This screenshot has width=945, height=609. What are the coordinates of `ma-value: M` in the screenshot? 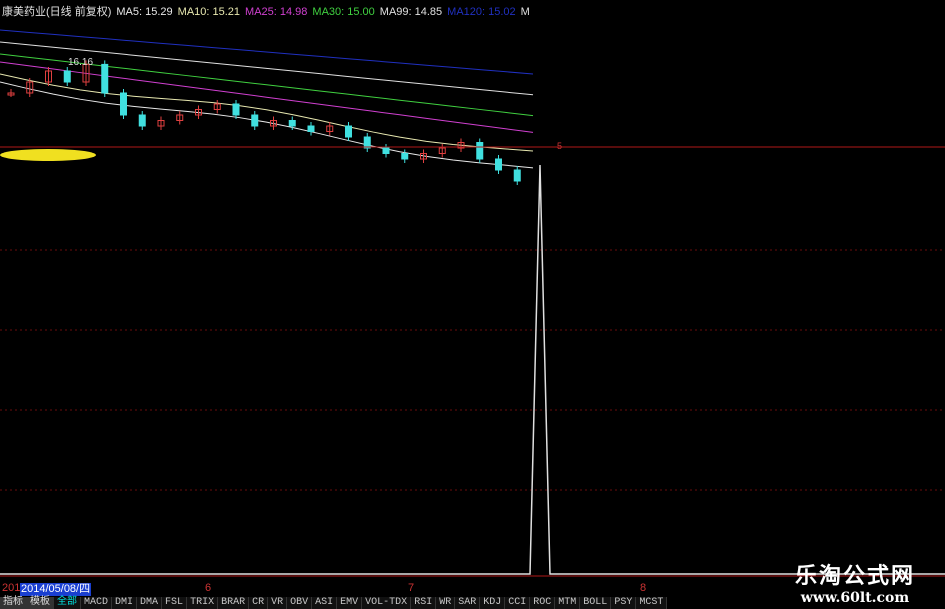 It's located at (525, 12).